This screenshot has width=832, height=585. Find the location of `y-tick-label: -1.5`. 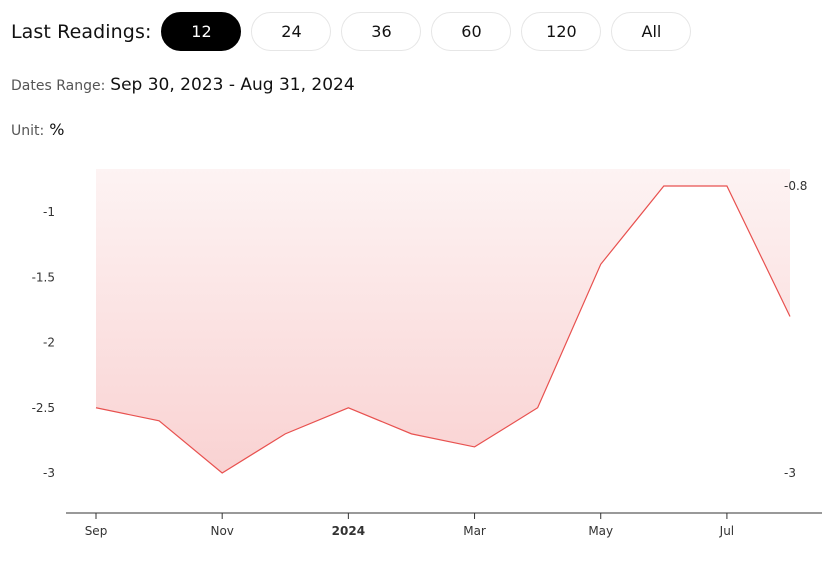

y-tick-label: -1.5 is located at coordinates (43, 277).